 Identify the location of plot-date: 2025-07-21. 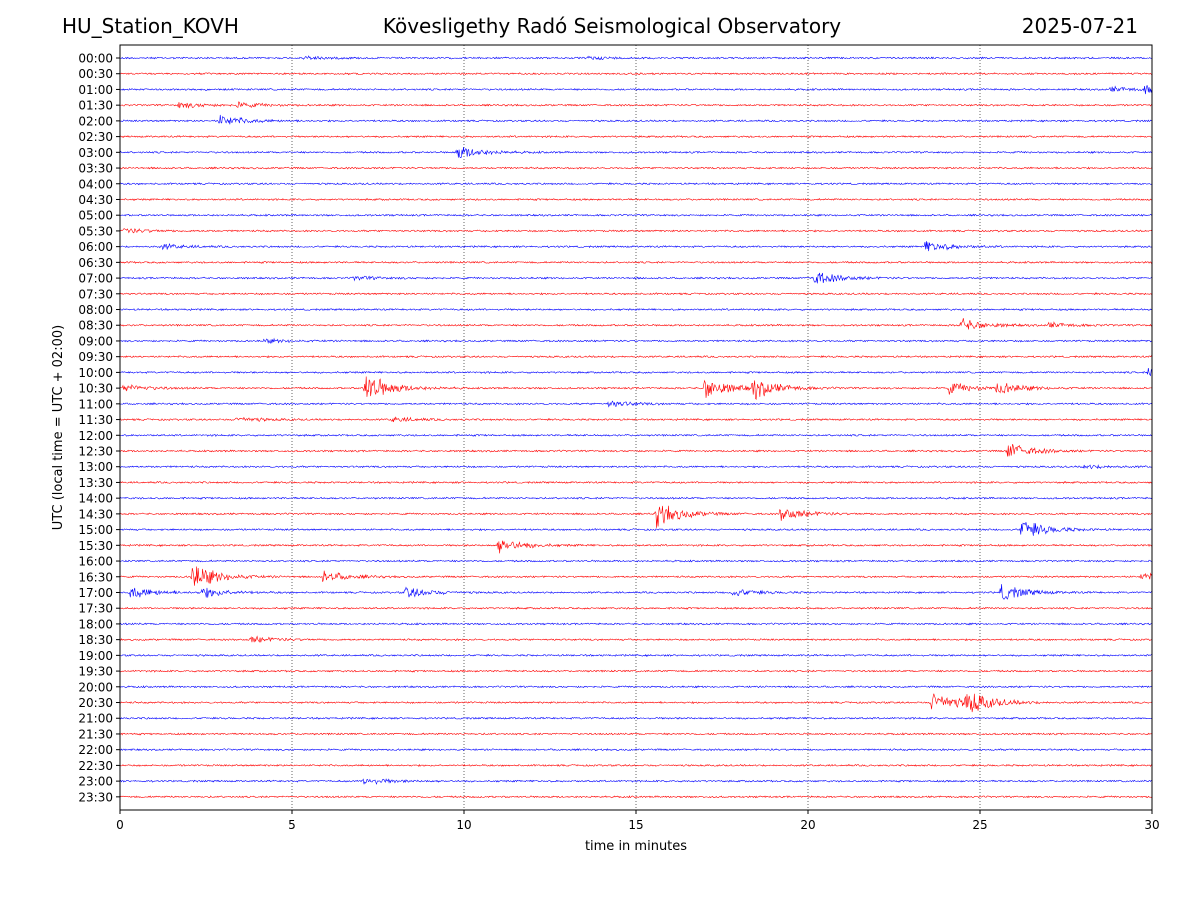
(1079, 26).